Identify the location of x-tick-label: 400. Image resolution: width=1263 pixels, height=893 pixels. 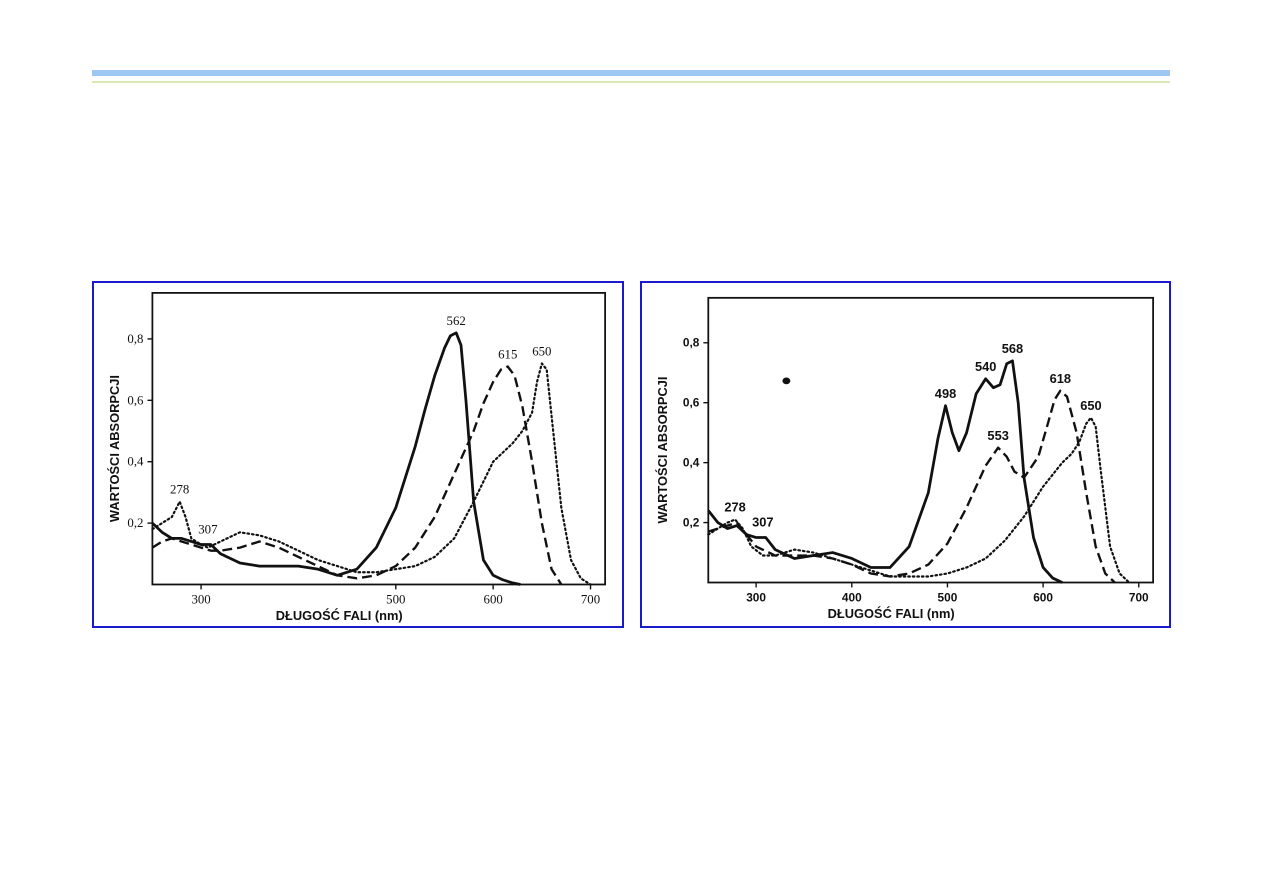
(852, 597).